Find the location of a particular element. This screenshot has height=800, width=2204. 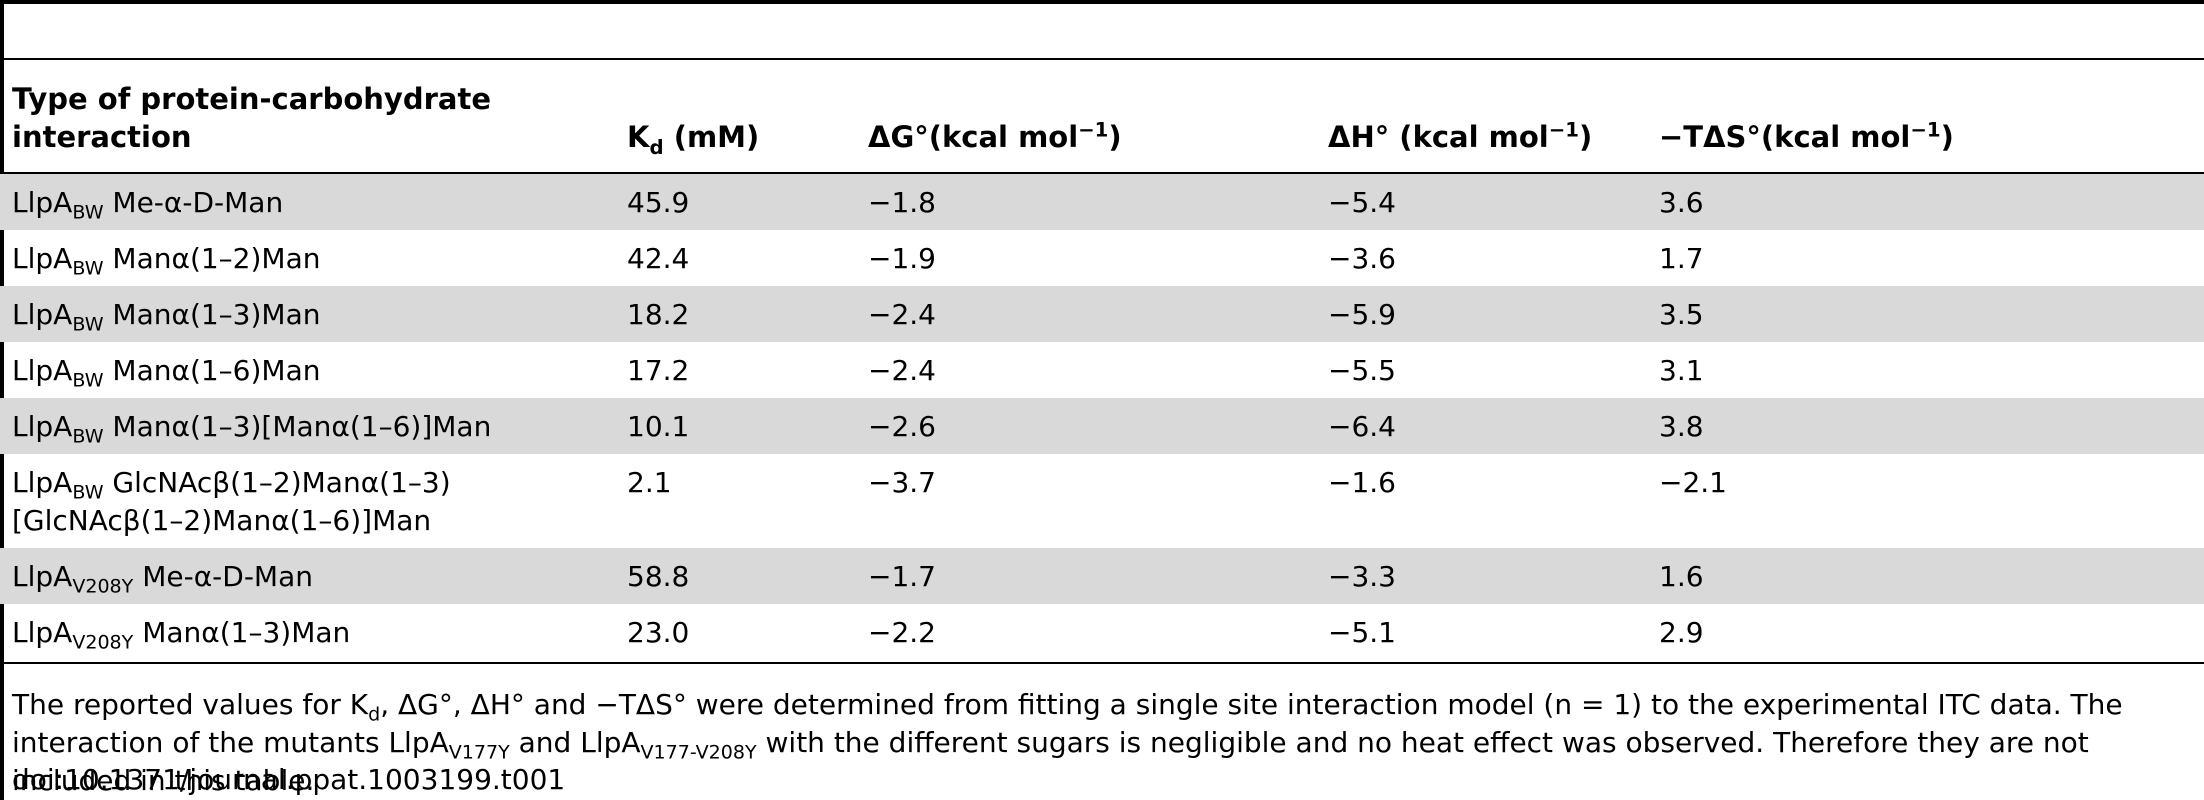

kd-cell: 58.8 is located at coordinates (658, 576).